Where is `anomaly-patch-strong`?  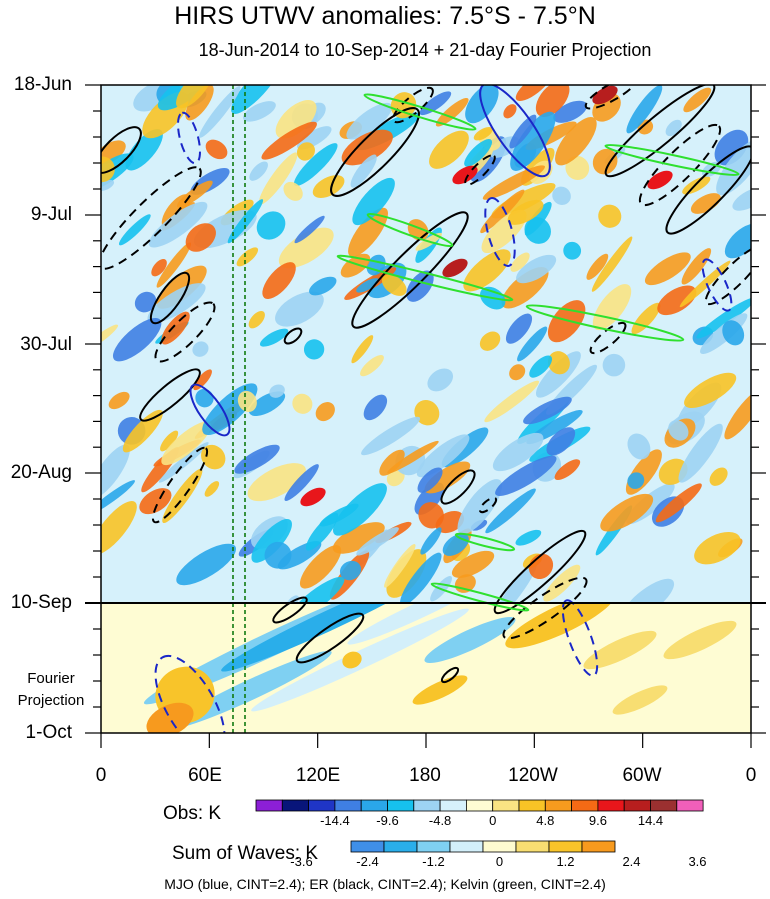 anomaly-patch-strong is located at coordinates (313, 497).